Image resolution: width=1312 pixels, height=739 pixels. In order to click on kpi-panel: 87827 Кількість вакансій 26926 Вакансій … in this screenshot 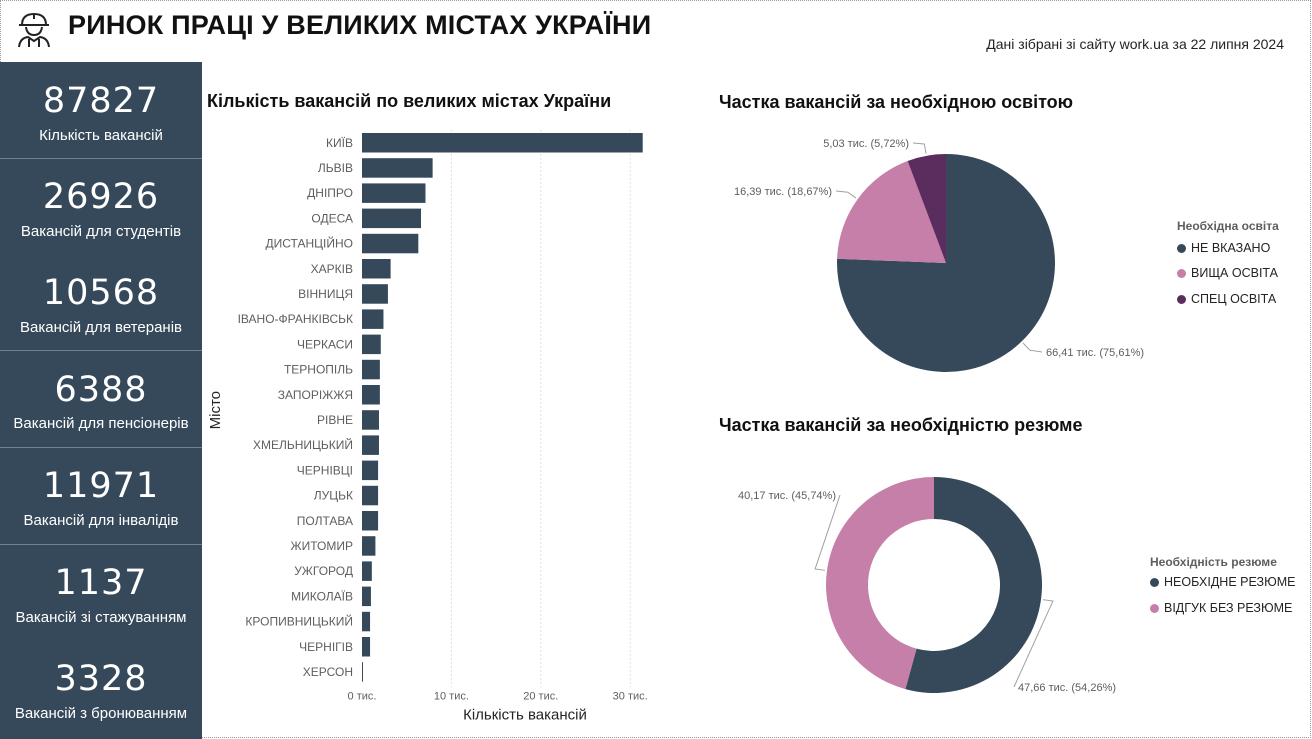, I will do `click(101, 400)`.